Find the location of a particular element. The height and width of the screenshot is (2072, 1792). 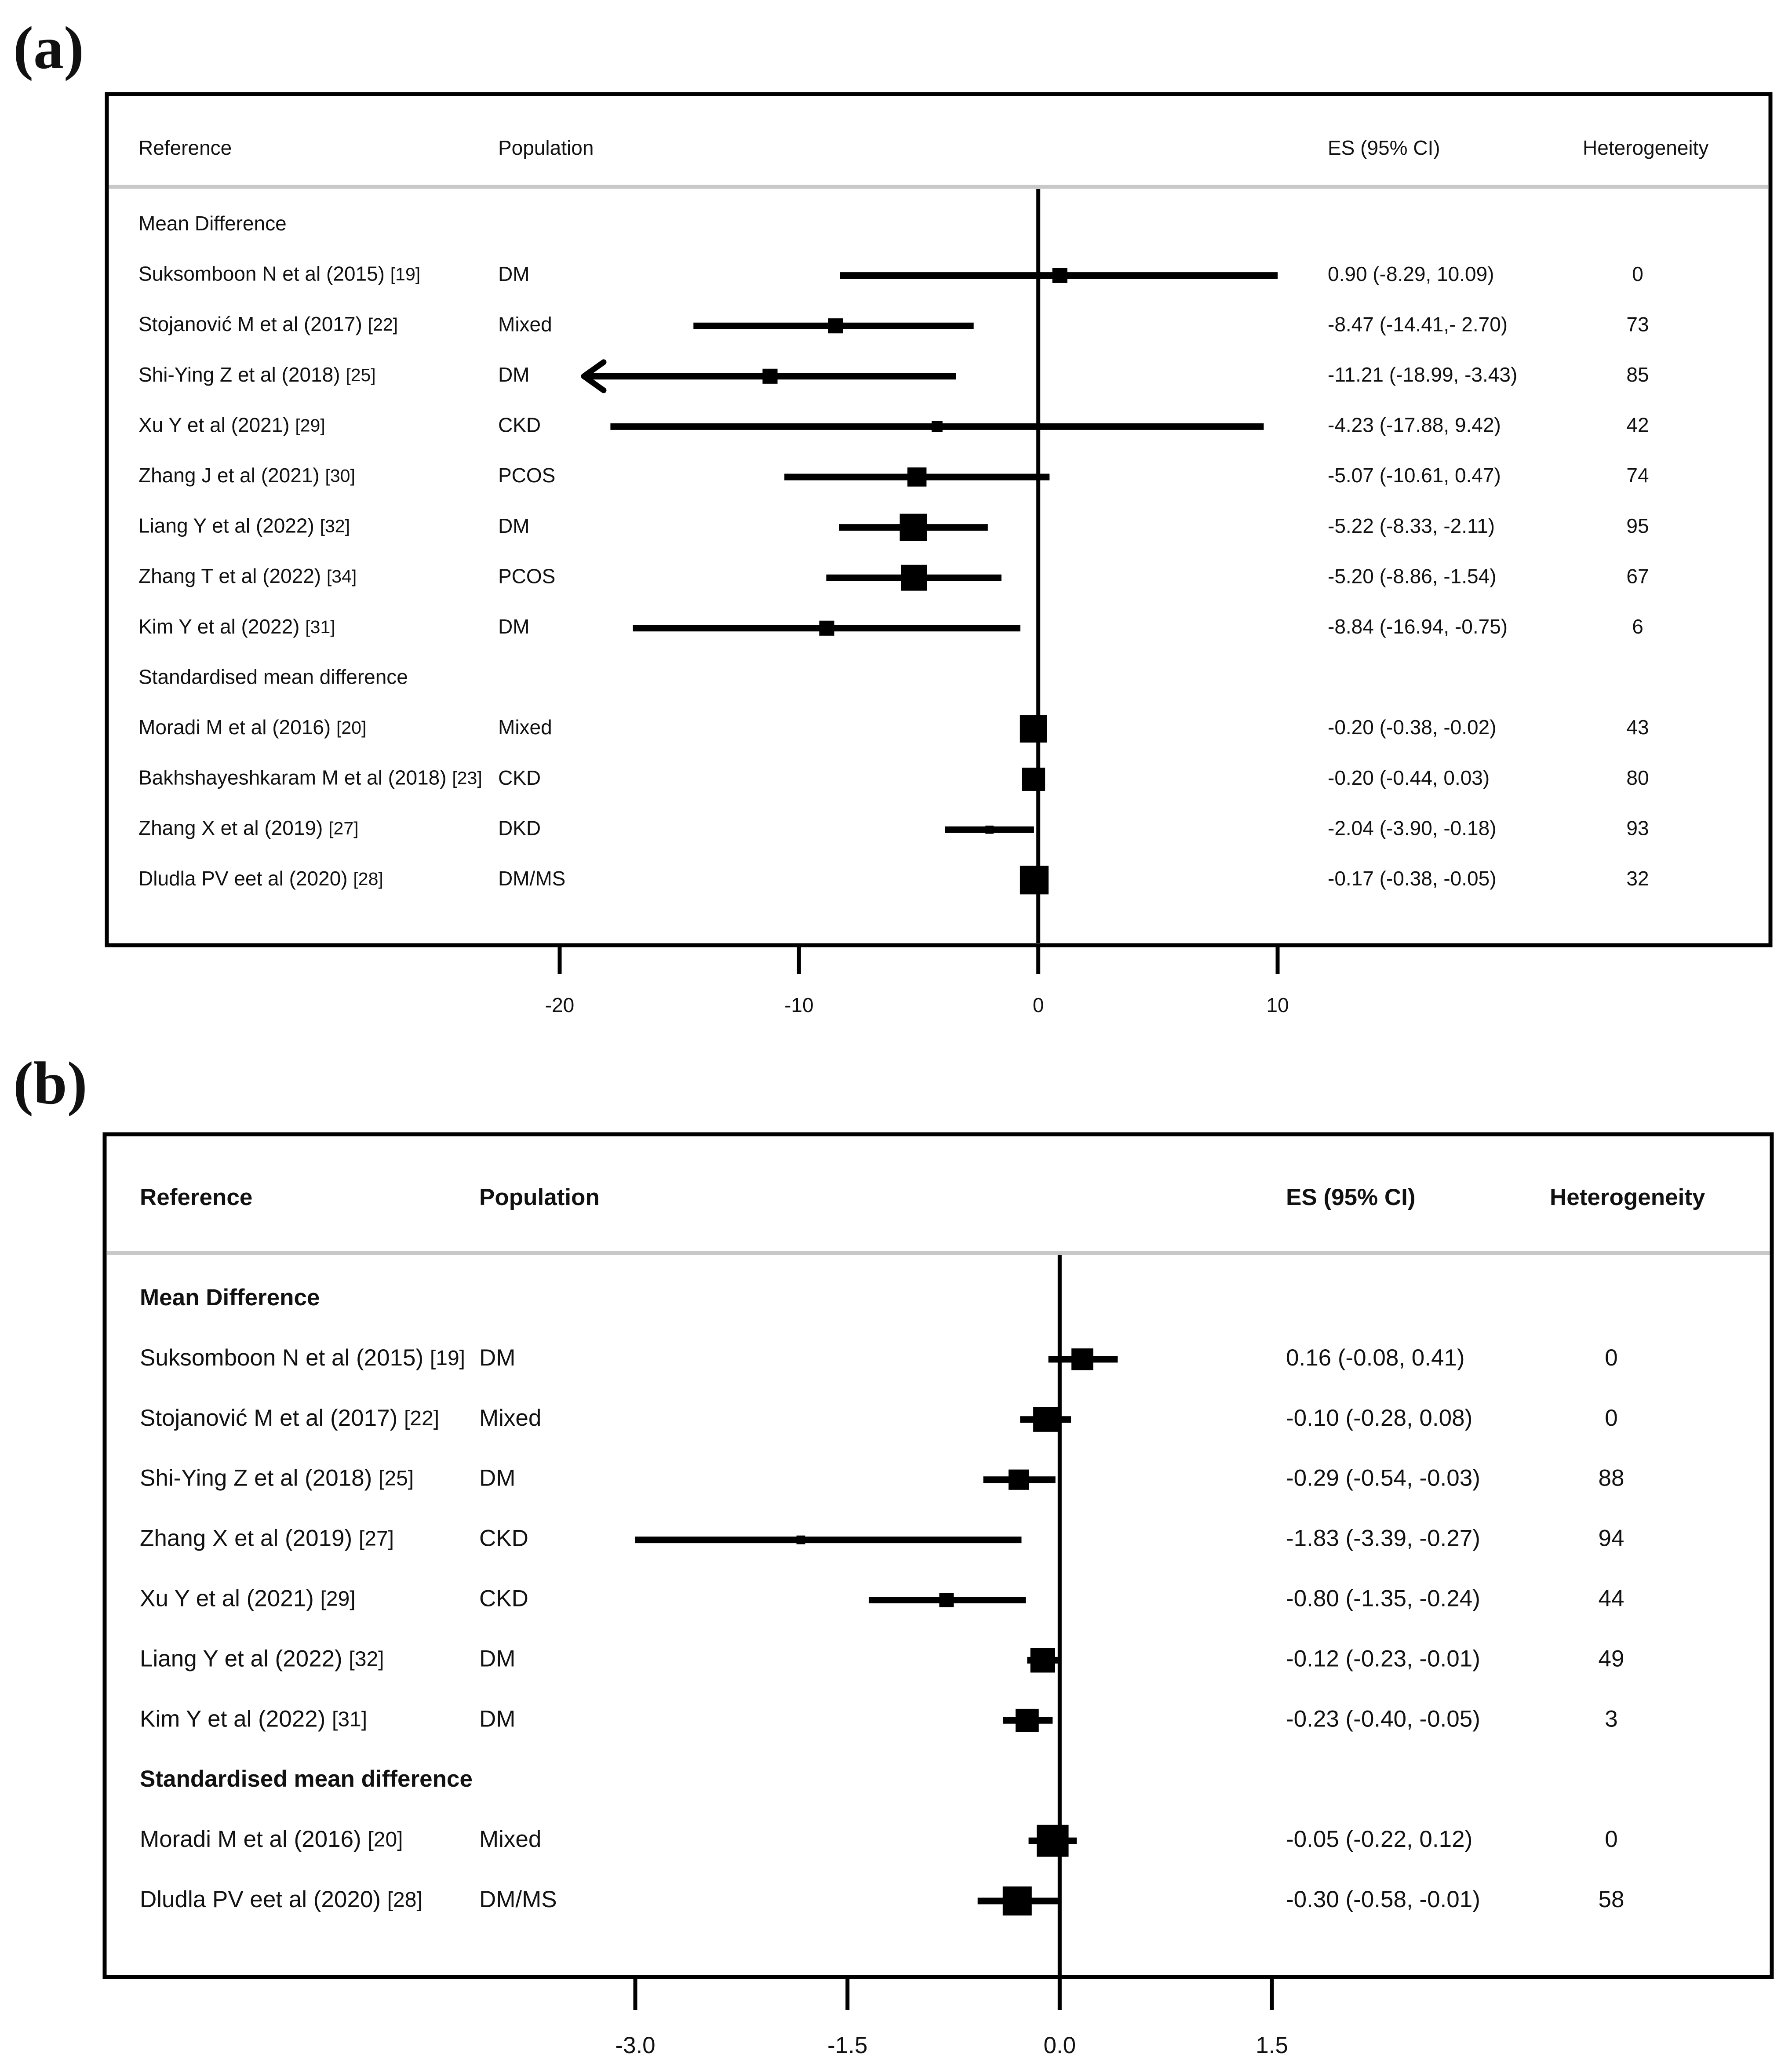

chart-a-study-es-text: -8.84 (-16.94, -0.75) is located at coordinates (1418, 626).